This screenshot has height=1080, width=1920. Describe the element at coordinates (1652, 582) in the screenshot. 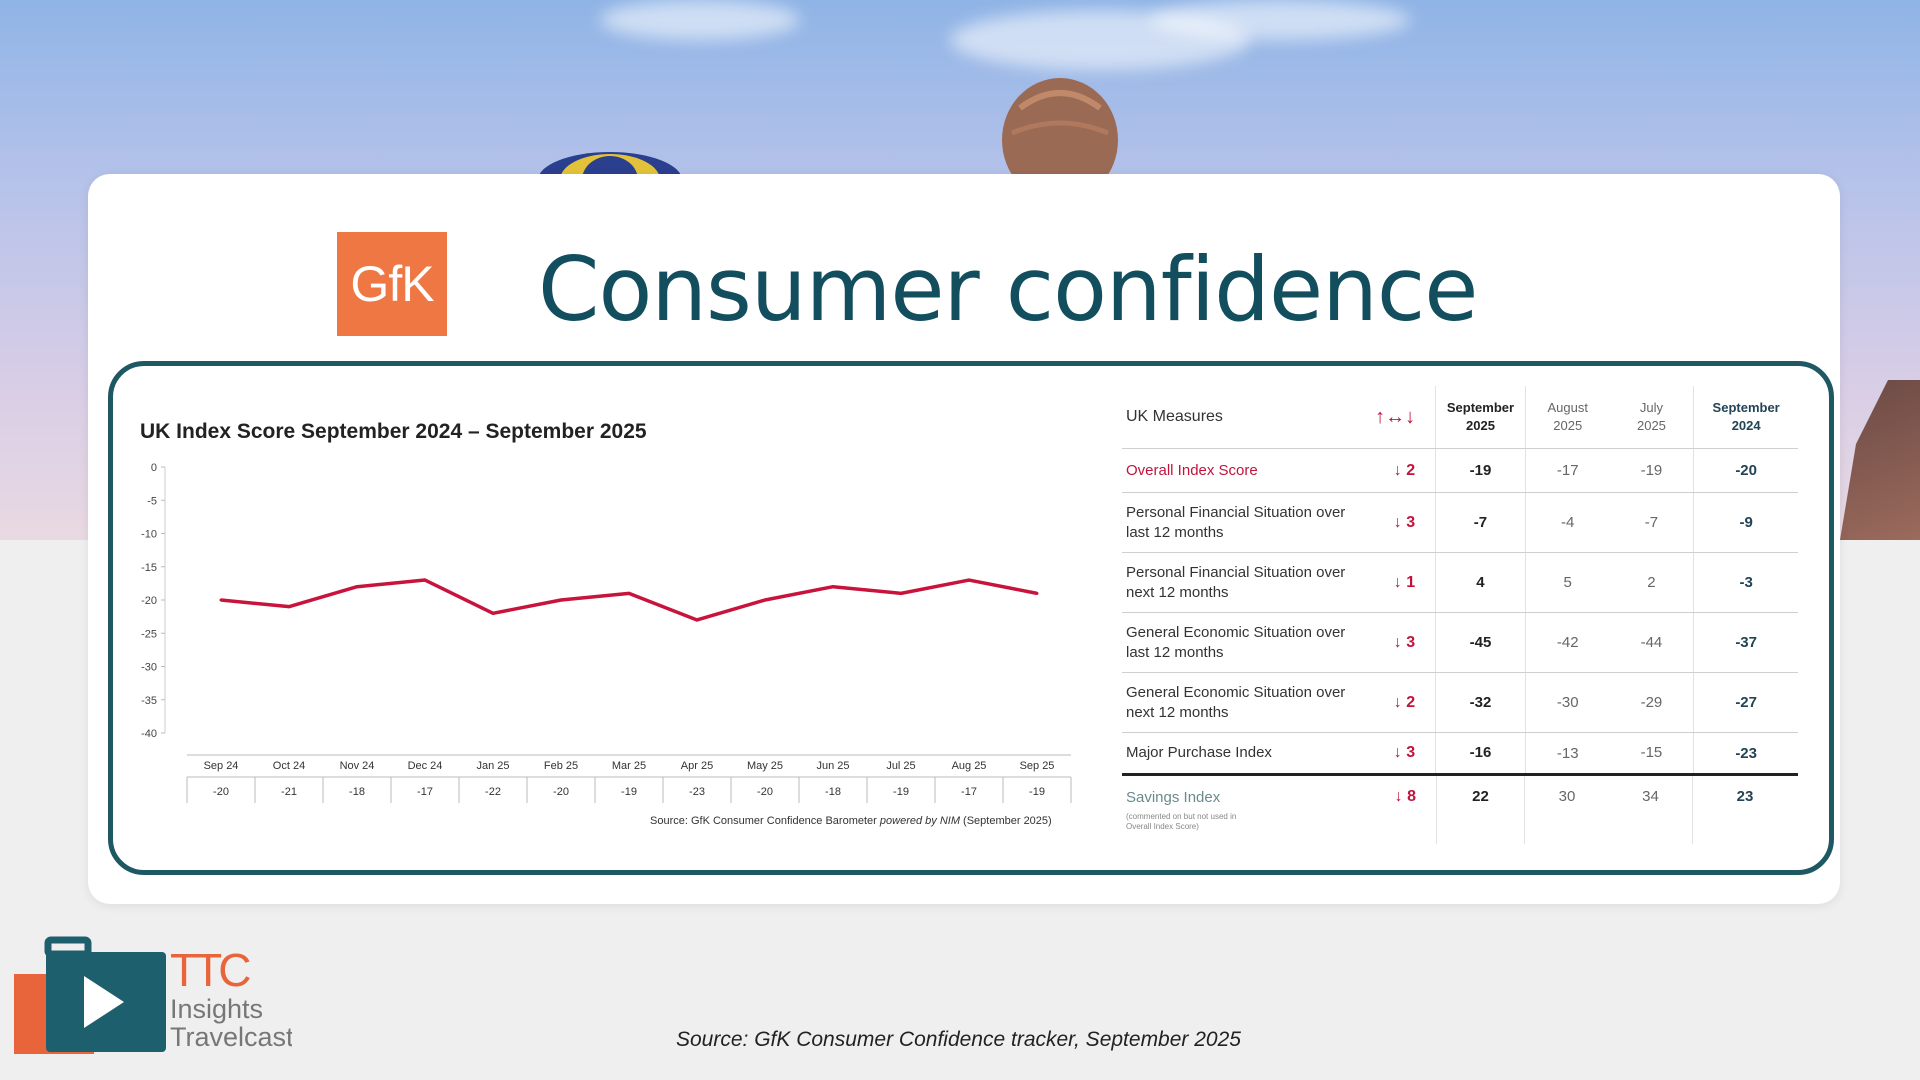

I see `cell-jul25: 2` at that location.